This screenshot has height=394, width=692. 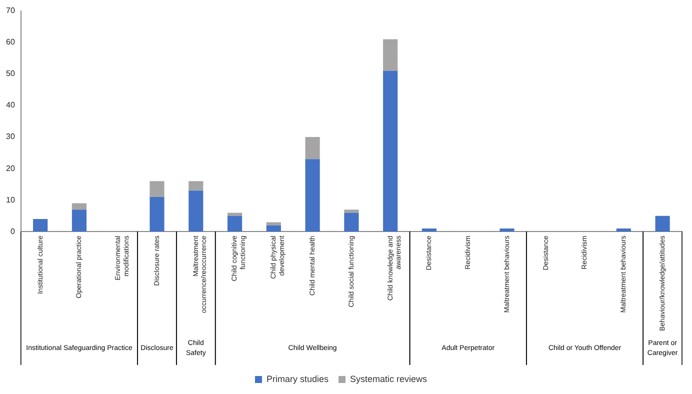 I want to click on legend-label: Primary studies, so click(x=297, y=379).